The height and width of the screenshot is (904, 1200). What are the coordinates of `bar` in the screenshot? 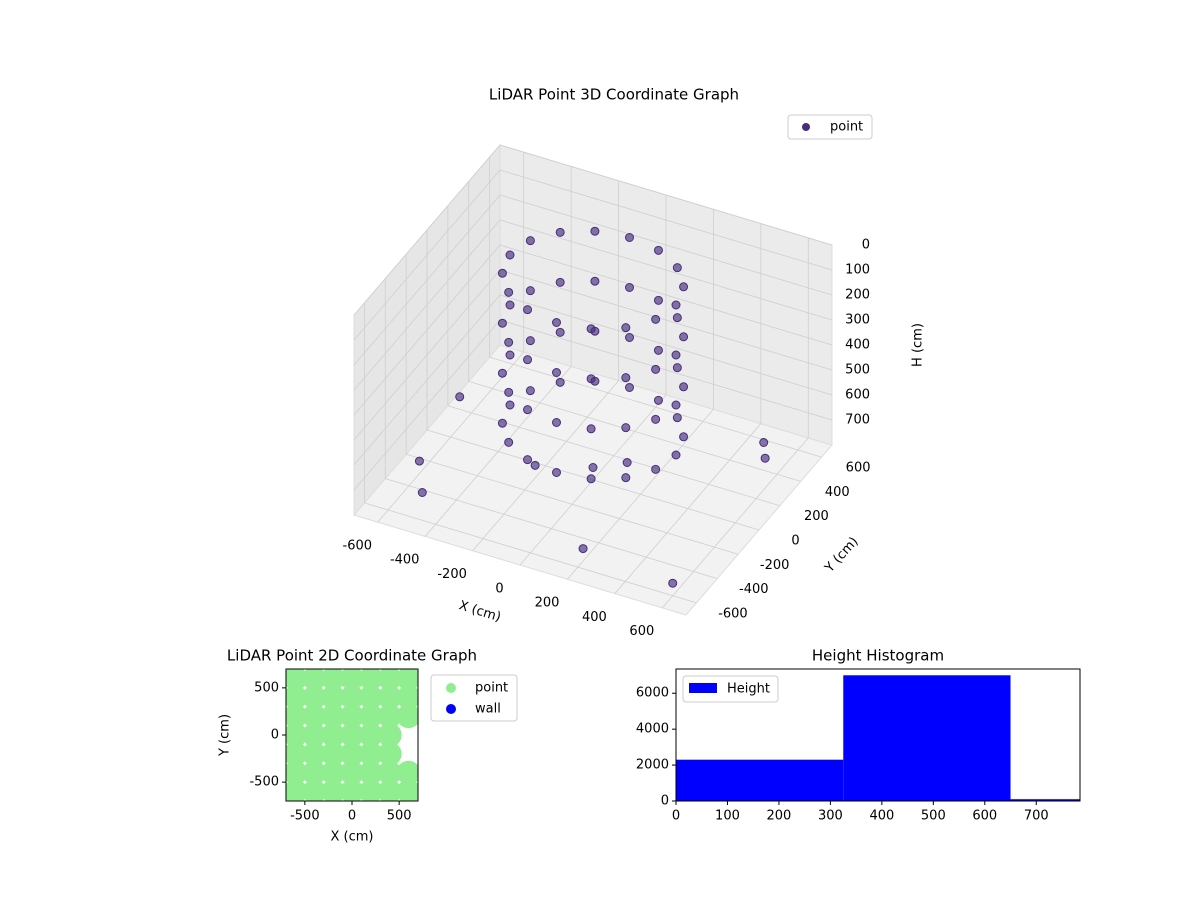 It's located at (1045, 800).